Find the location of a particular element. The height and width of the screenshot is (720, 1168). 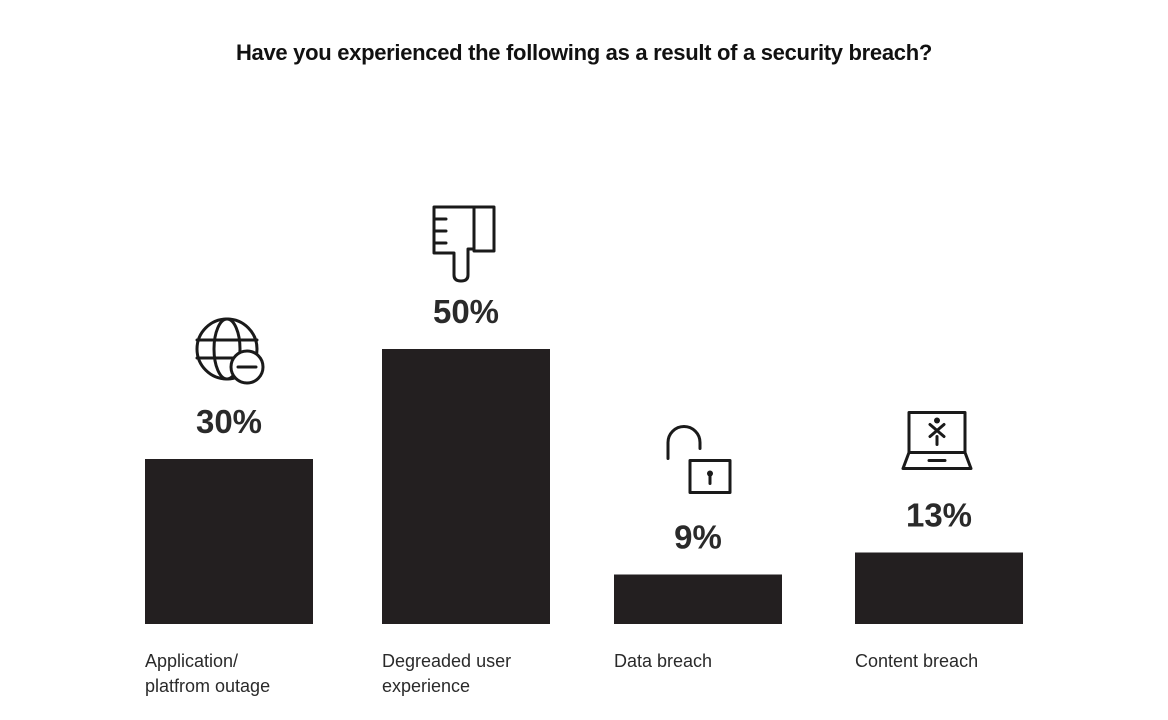

value-label: 13% is located at coordinates (939, 515).